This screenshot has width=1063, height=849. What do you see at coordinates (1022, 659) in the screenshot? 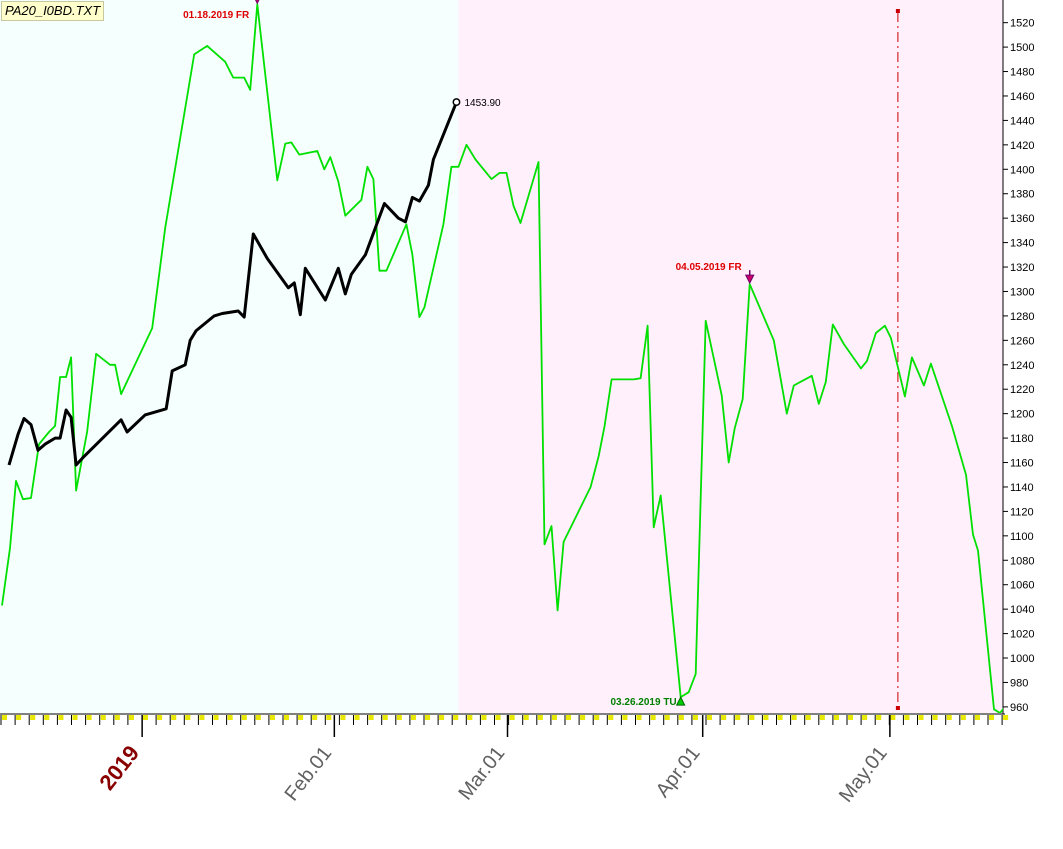
I see `y-tick-label: 1000` at bounding box center [1022, 659].